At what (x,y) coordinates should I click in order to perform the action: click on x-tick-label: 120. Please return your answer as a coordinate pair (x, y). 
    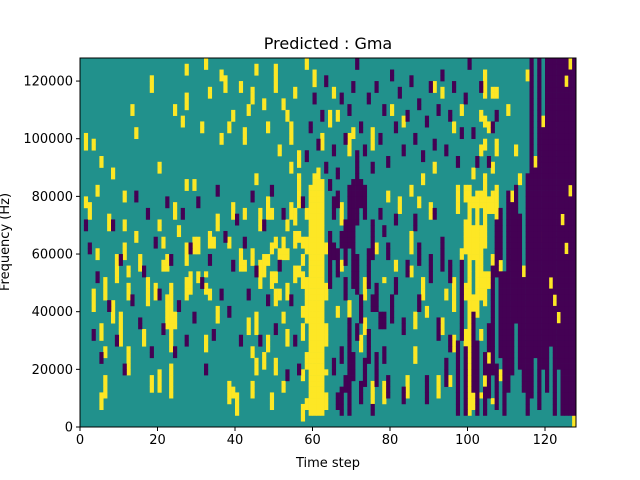
    Looking at the image, I should click on (545, 440).